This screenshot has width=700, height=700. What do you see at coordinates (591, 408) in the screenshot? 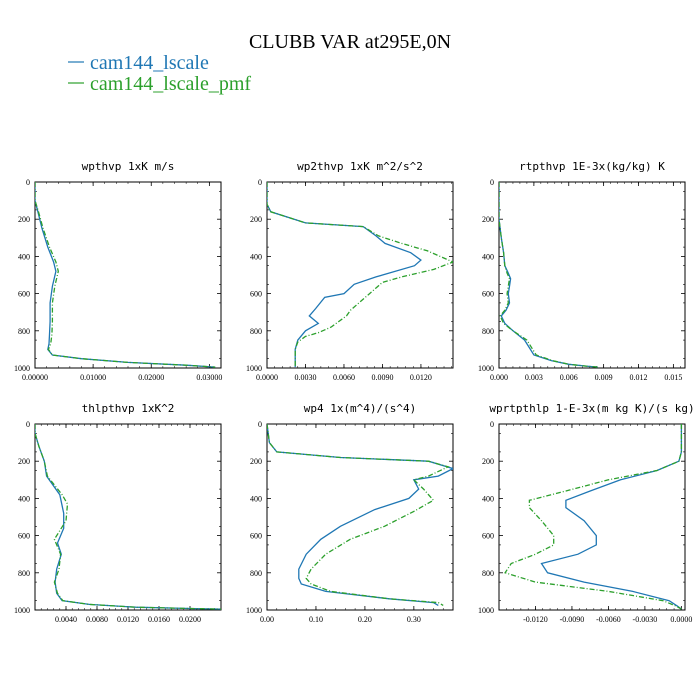
I see `panel-title: wprtpthlp 1-E-3x(m kg K)/(s kg)` at bounding box center [591, 408].